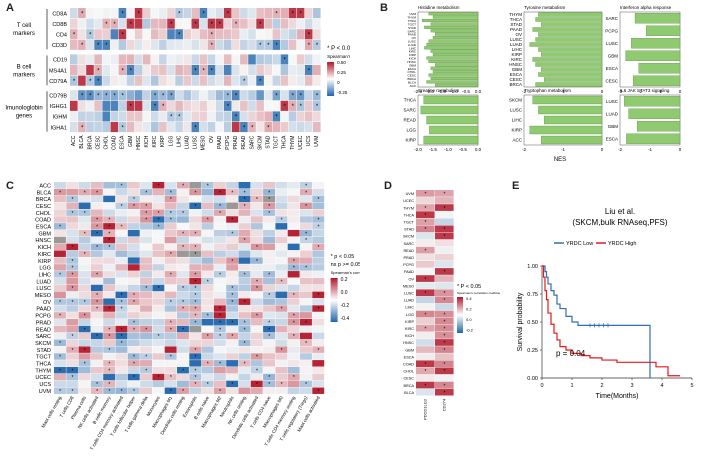 Image resolution: width=709 pixels, height=463 pixels. Describe the element at coordinates (74, 140) in the screenshot. I see `cancer-label: ACC` at that location.